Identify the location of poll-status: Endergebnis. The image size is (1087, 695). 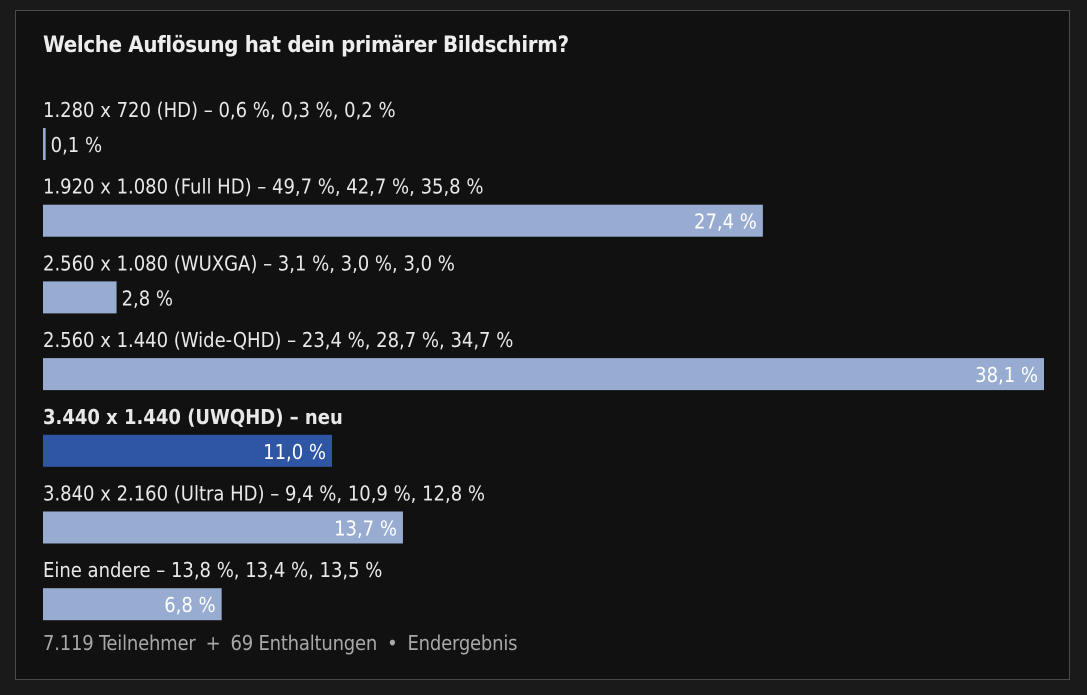
(462, 643).